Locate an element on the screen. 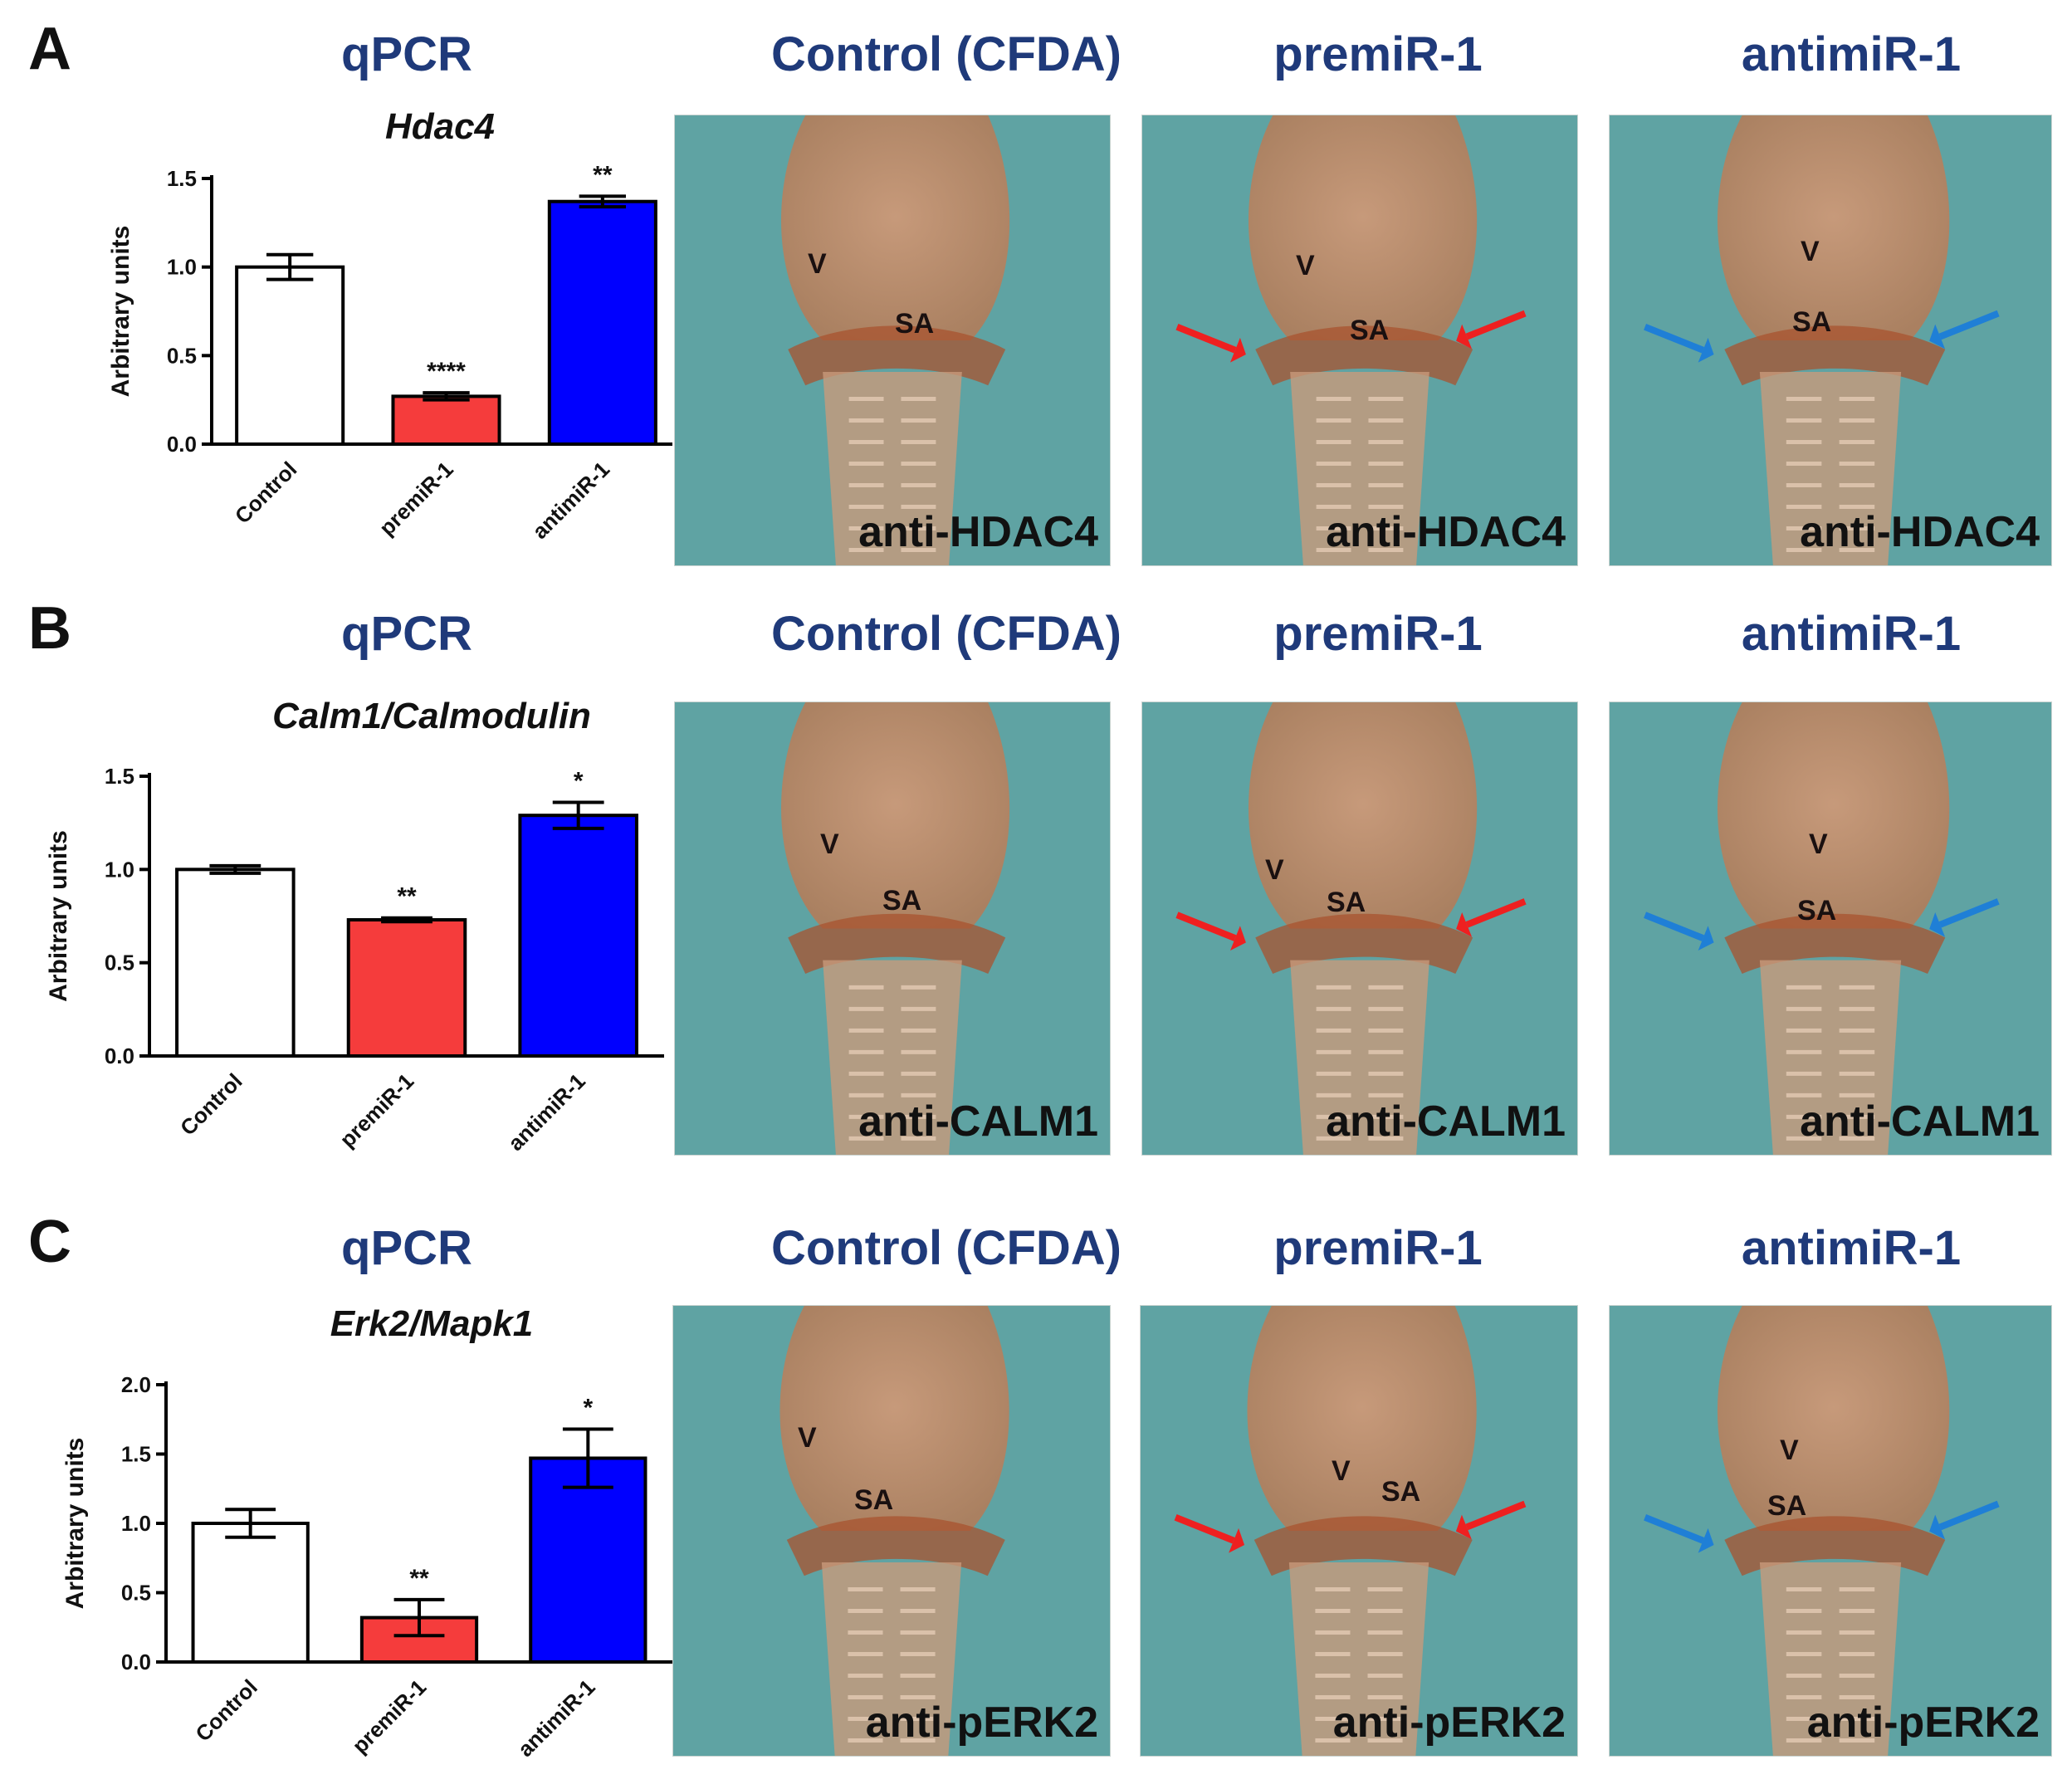 The height and width of the screenshot is (1789, 2072). qpcr-title-c: qPCR is located at coordinates (406, 1248).